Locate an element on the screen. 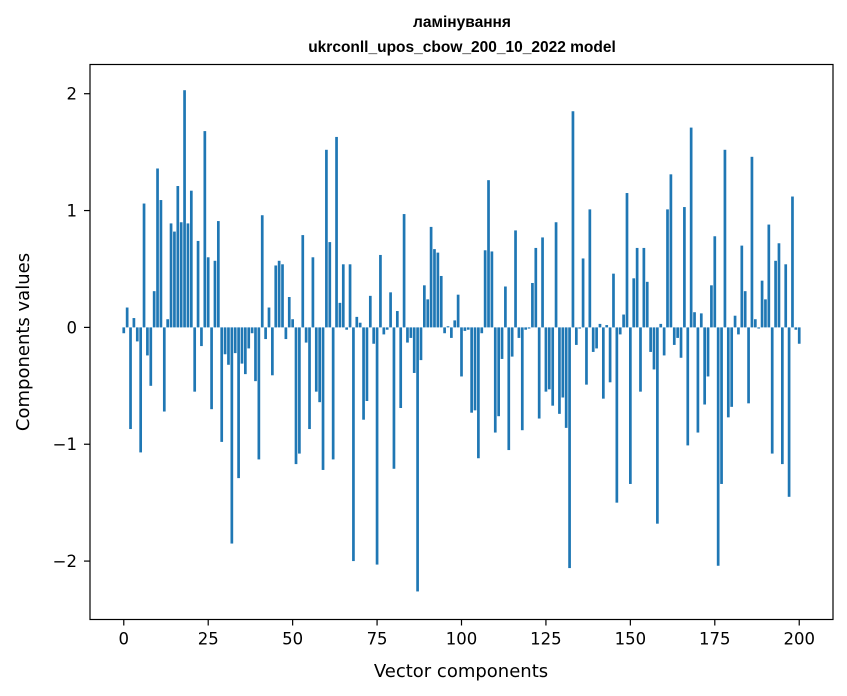 The height and width of the screenshot is (696, 847). x-tick-label: 150 is located at coordinates (631, 639).